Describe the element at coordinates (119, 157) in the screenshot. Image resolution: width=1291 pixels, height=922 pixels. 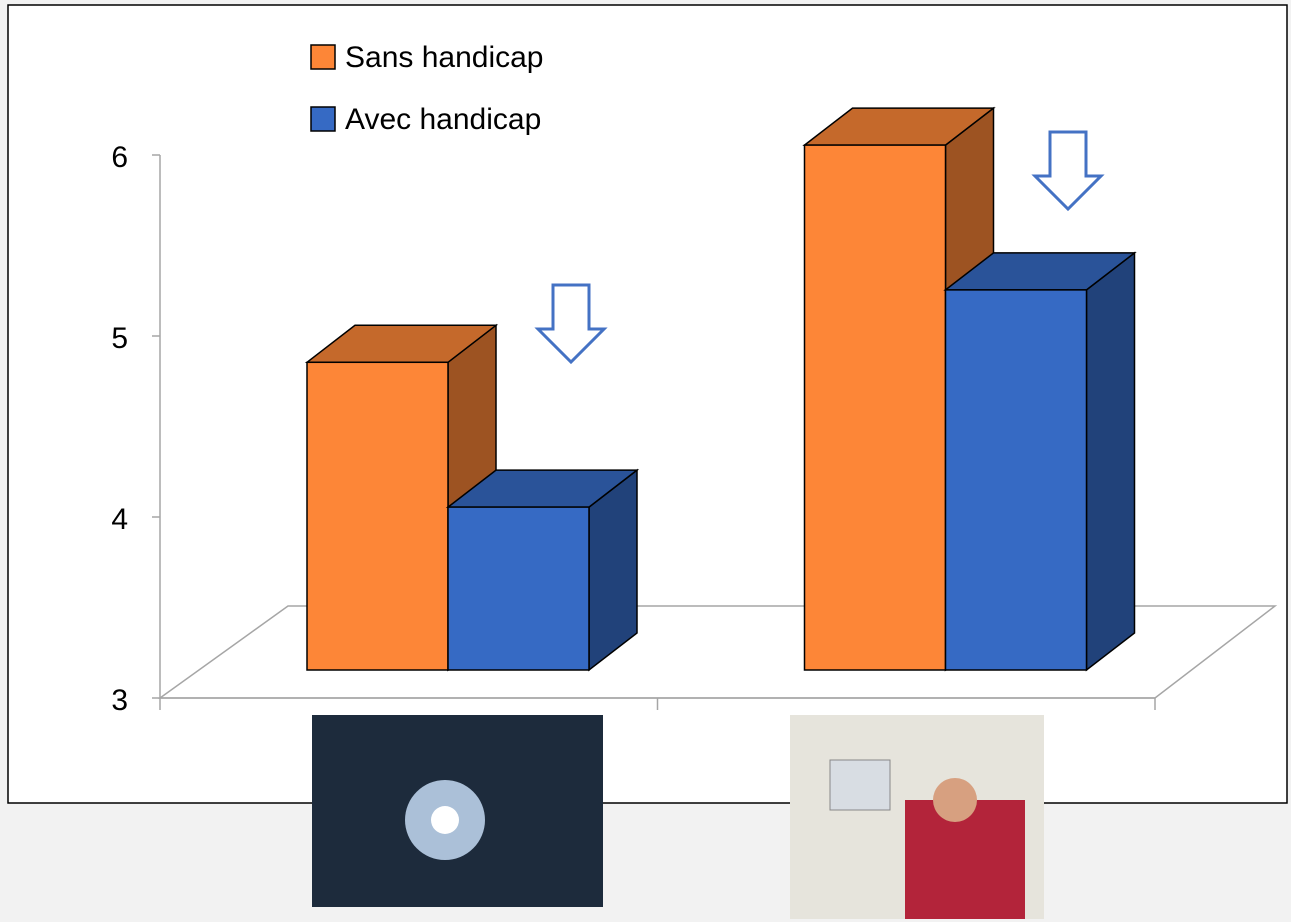
I see `y-tick-label: 6` at that location.